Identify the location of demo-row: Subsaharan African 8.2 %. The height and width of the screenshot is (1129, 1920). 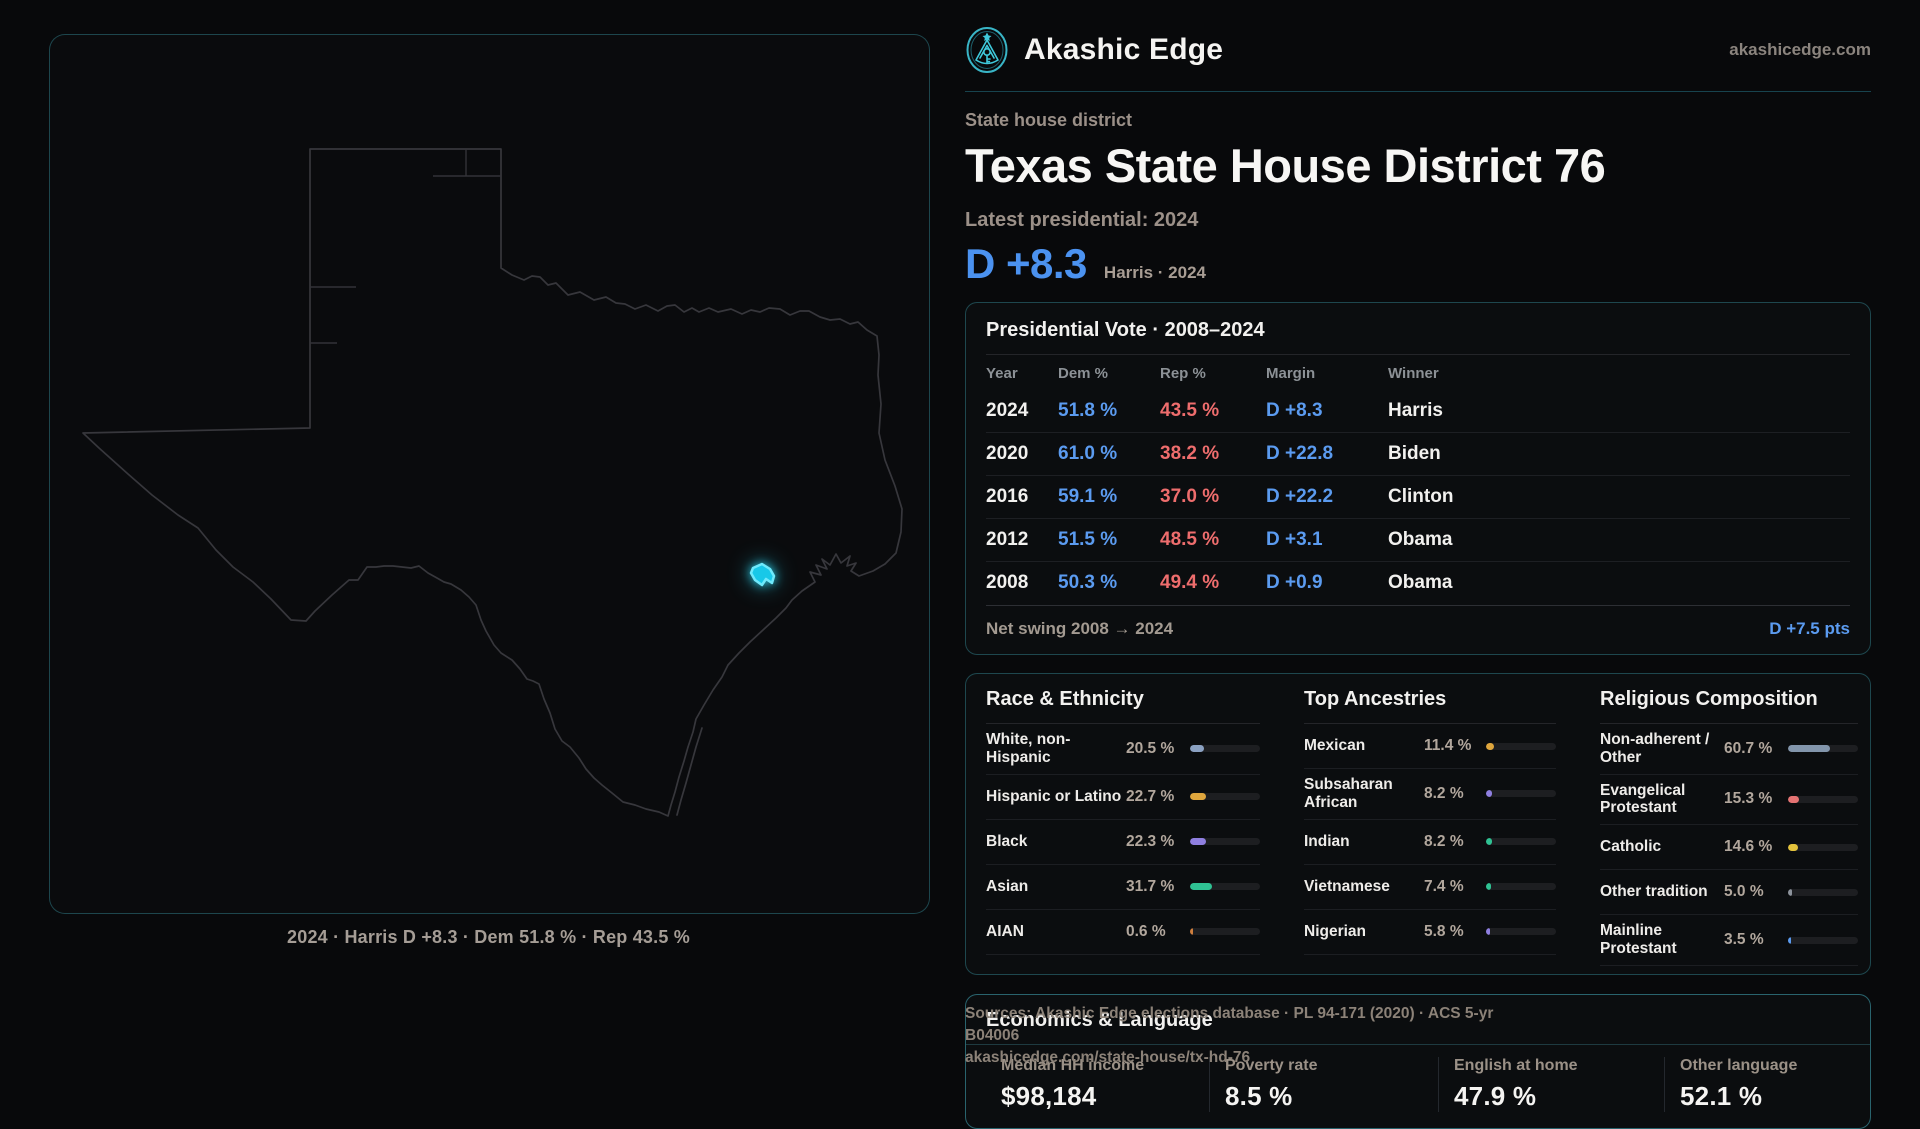
(1430, 794).